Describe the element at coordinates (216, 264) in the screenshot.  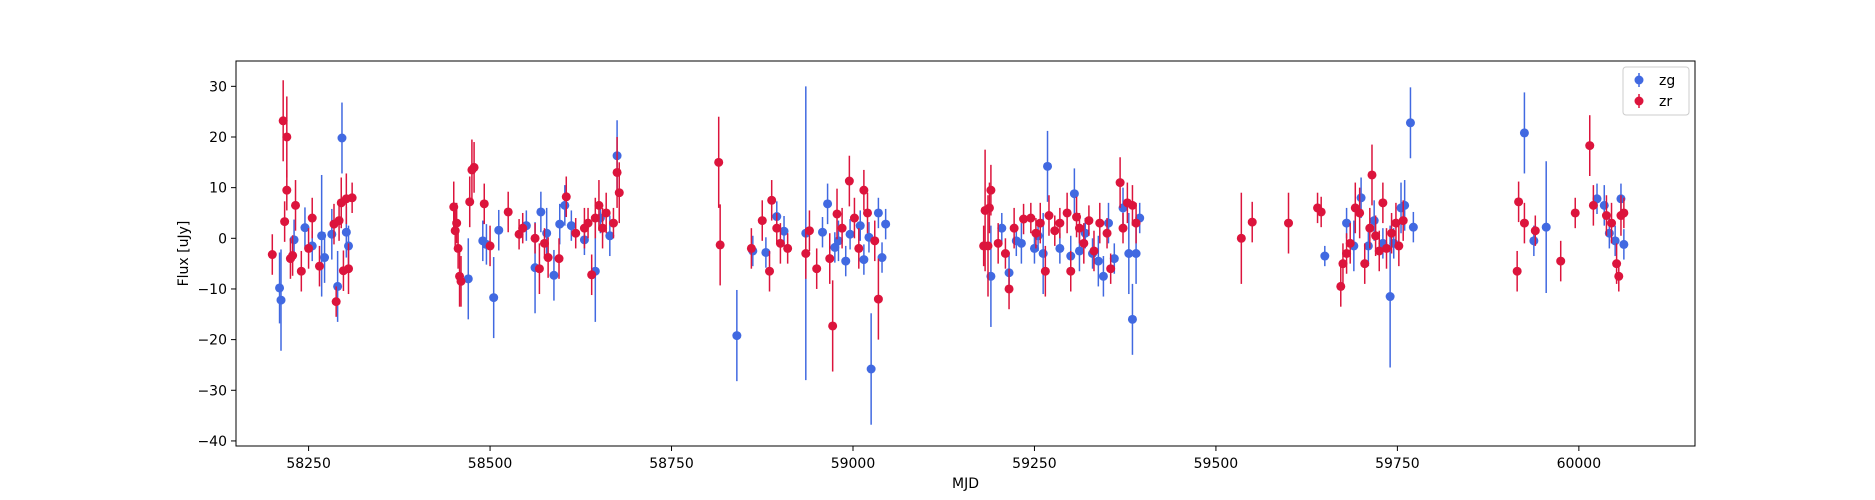
I see `y-axis: −40 −30 −20 −10 0 10 20 30` at that location.